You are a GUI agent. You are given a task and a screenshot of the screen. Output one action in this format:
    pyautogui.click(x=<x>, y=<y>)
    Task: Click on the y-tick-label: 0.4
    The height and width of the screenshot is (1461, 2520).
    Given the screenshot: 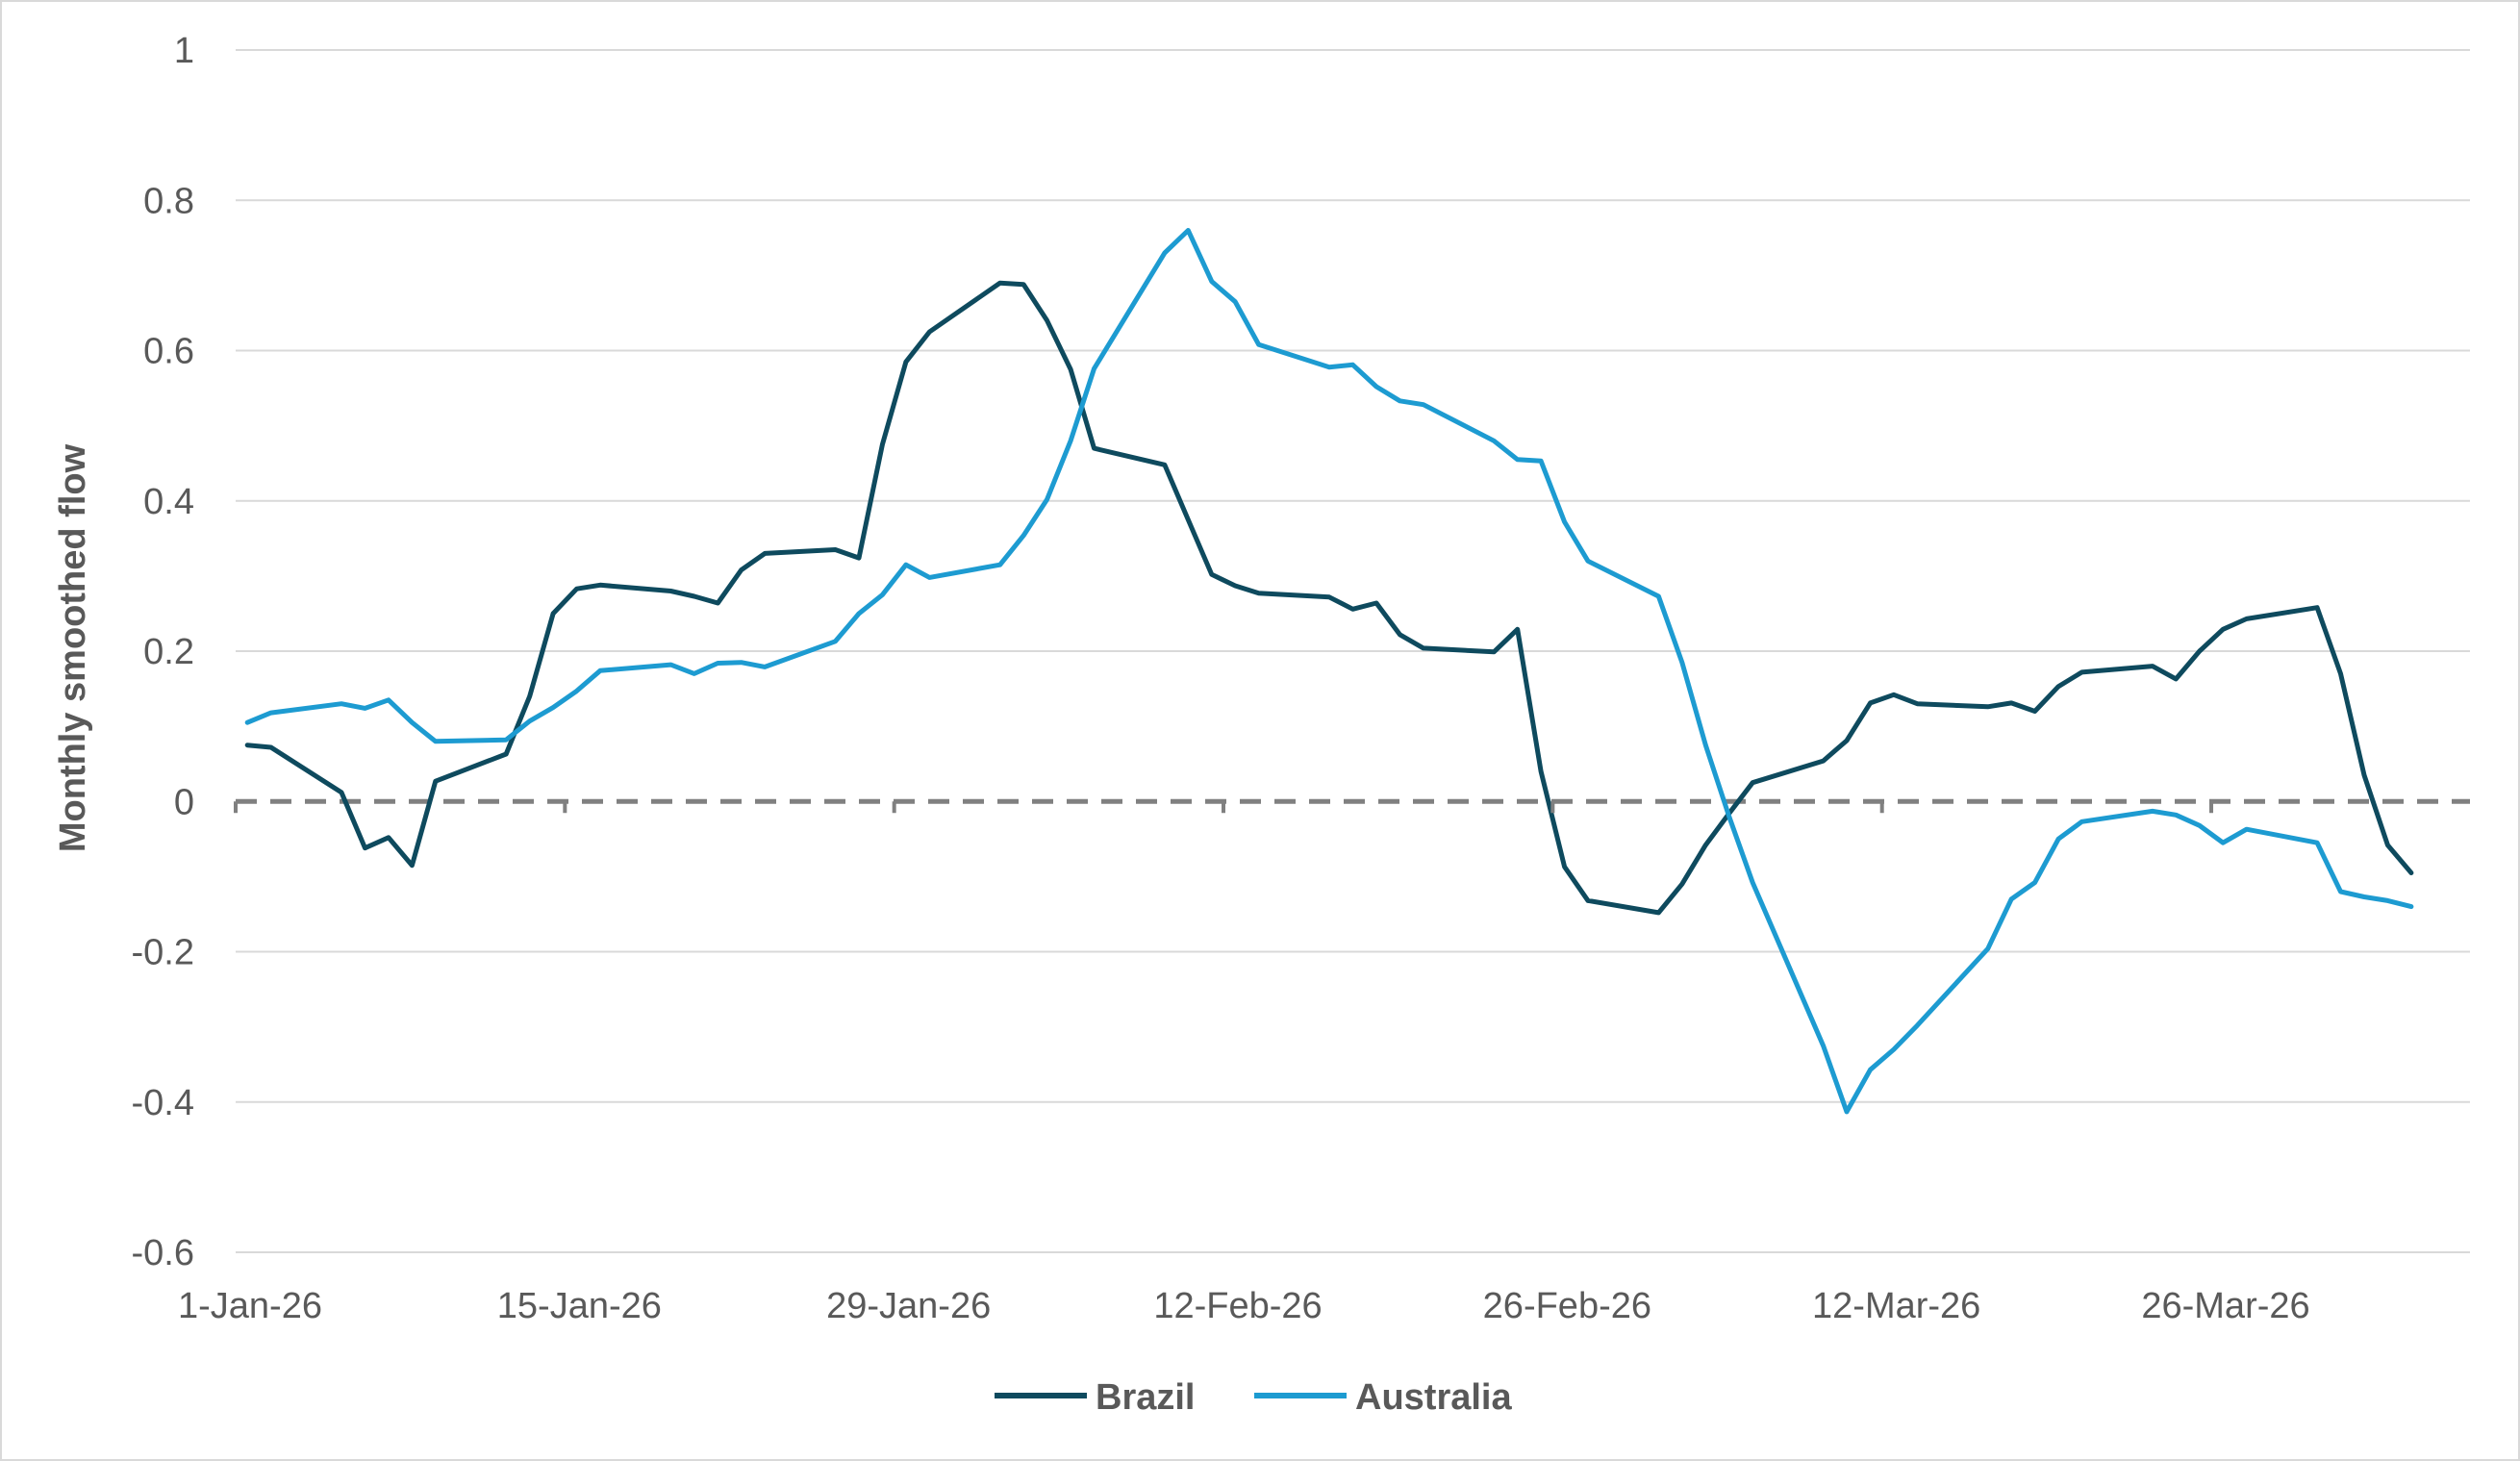 What is the action you would take?
    pyautogui.click(x=169, y=502)
    